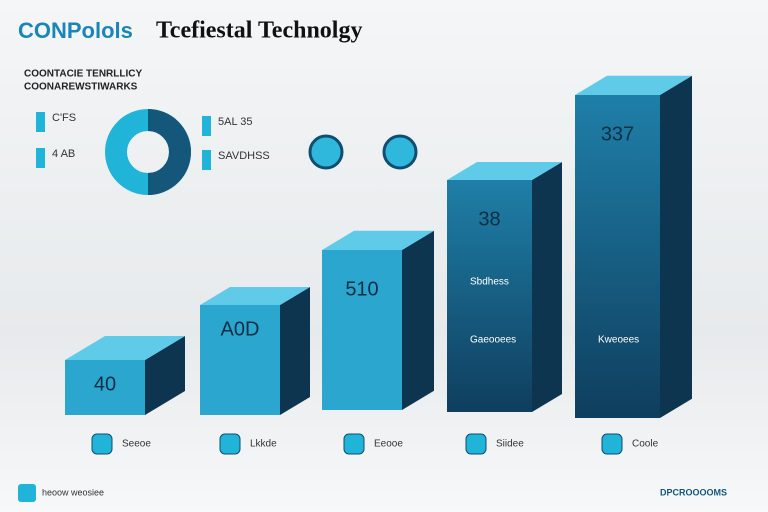 This screenshot has width=768, height=512. I want to click on brand: CONPolols, so click(75, 30).